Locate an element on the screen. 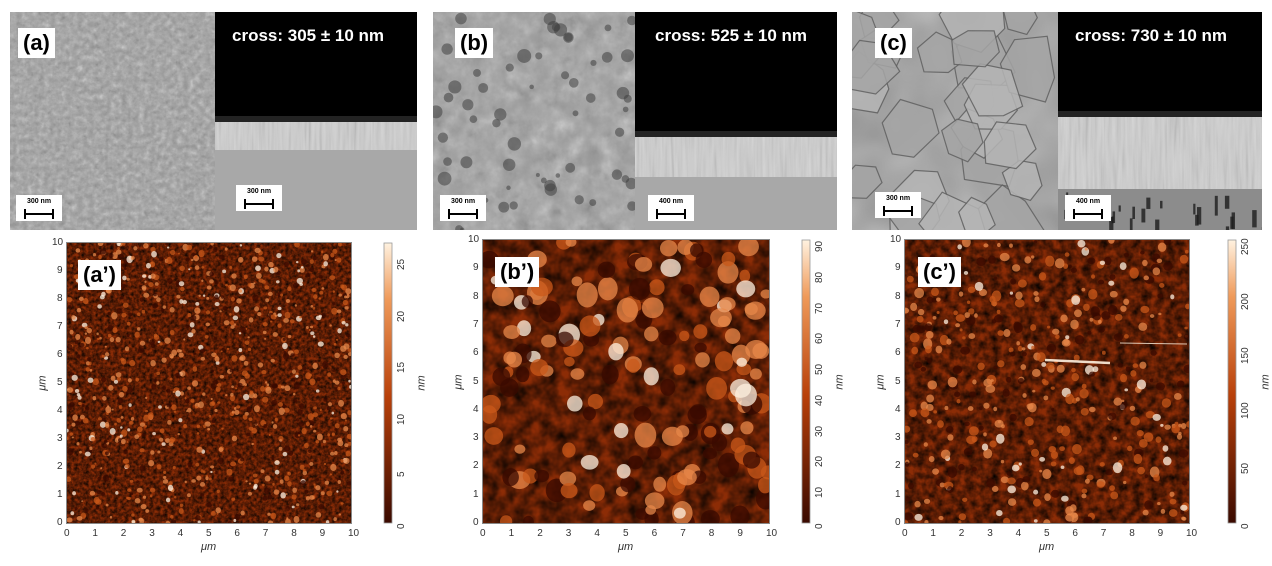 Image resolution: width=1272 pixels, height=566 pixels. colorbar-unit-label: nm is located at coordinates (1265, 381).